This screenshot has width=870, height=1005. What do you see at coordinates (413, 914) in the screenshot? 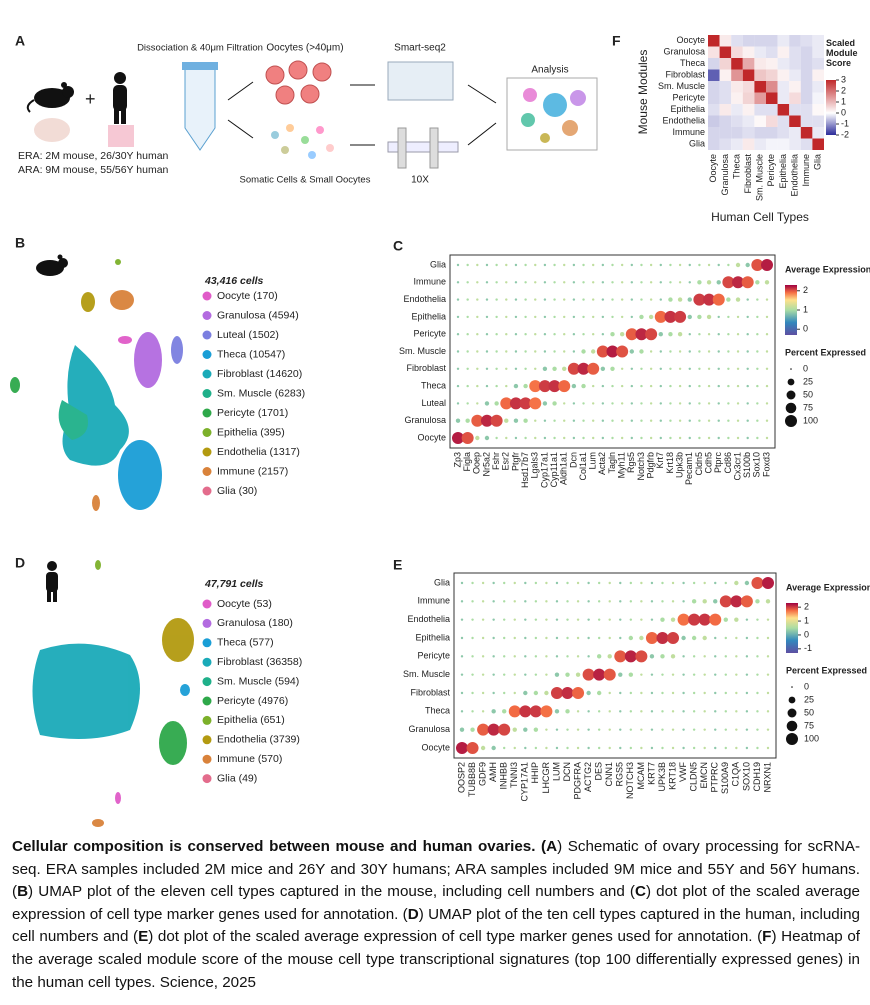
I see `caption-segment: D` at bounding box center [413, 914].